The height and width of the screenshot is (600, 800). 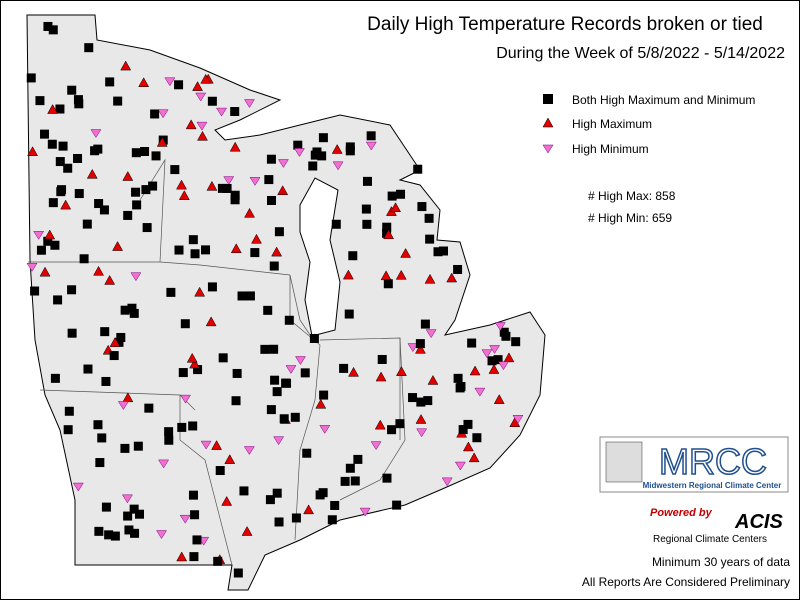 I want to click on acis-name: Regional Climate Centers, so click(x=710, y=539).